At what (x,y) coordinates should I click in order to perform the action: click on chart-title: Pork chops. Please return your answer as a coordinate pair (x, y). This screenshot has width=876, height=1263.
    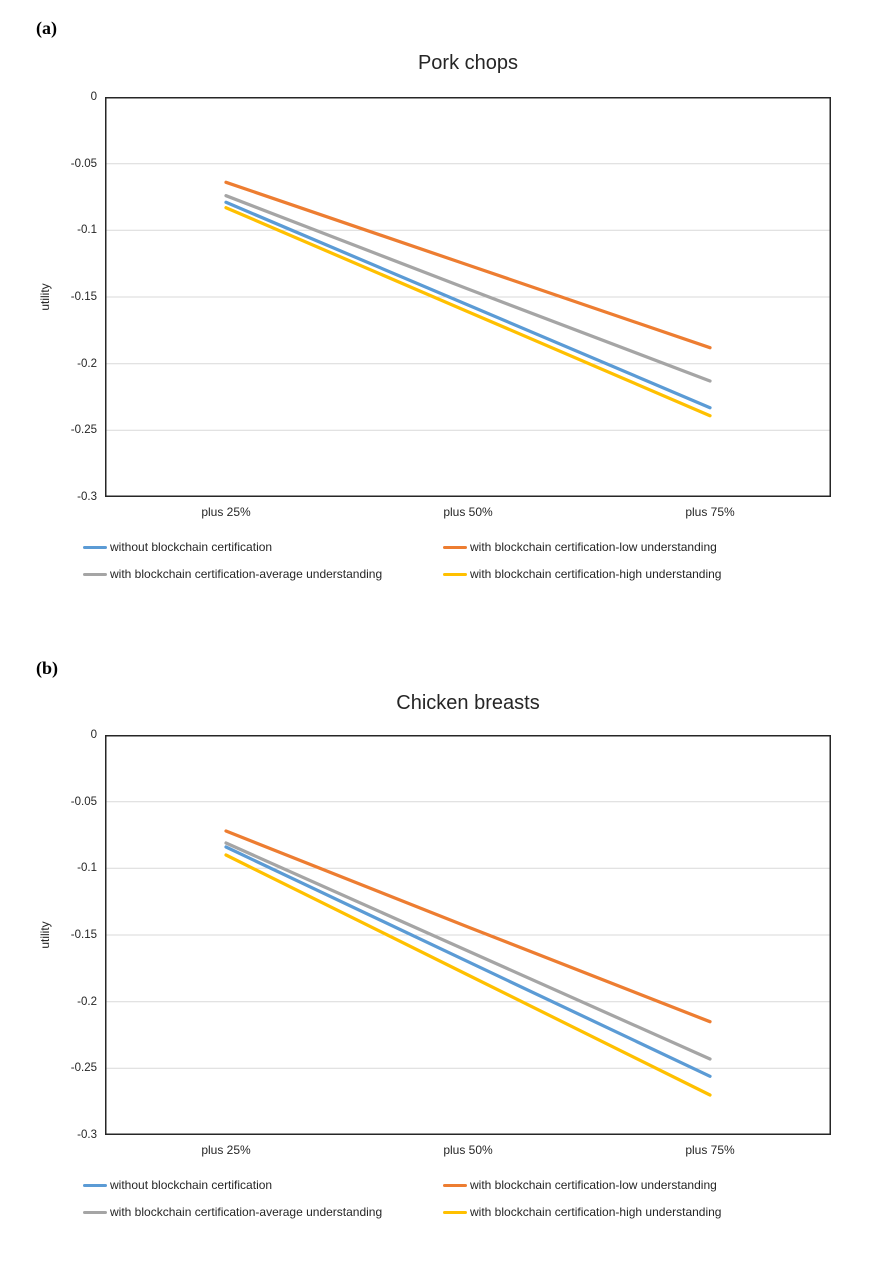
    Looking at the image, I should click on (468, 63).